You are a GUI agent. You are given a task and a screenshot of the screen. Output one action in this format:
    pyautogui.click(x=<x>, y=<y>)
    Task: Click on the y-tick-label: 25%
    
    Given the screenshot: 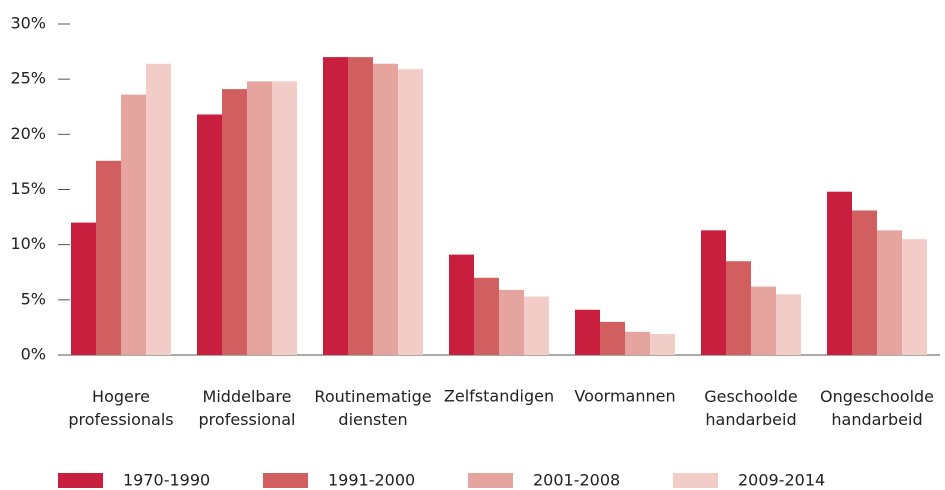 What is the action you would take?
    pyautogui.click(x=28, y=78)
    